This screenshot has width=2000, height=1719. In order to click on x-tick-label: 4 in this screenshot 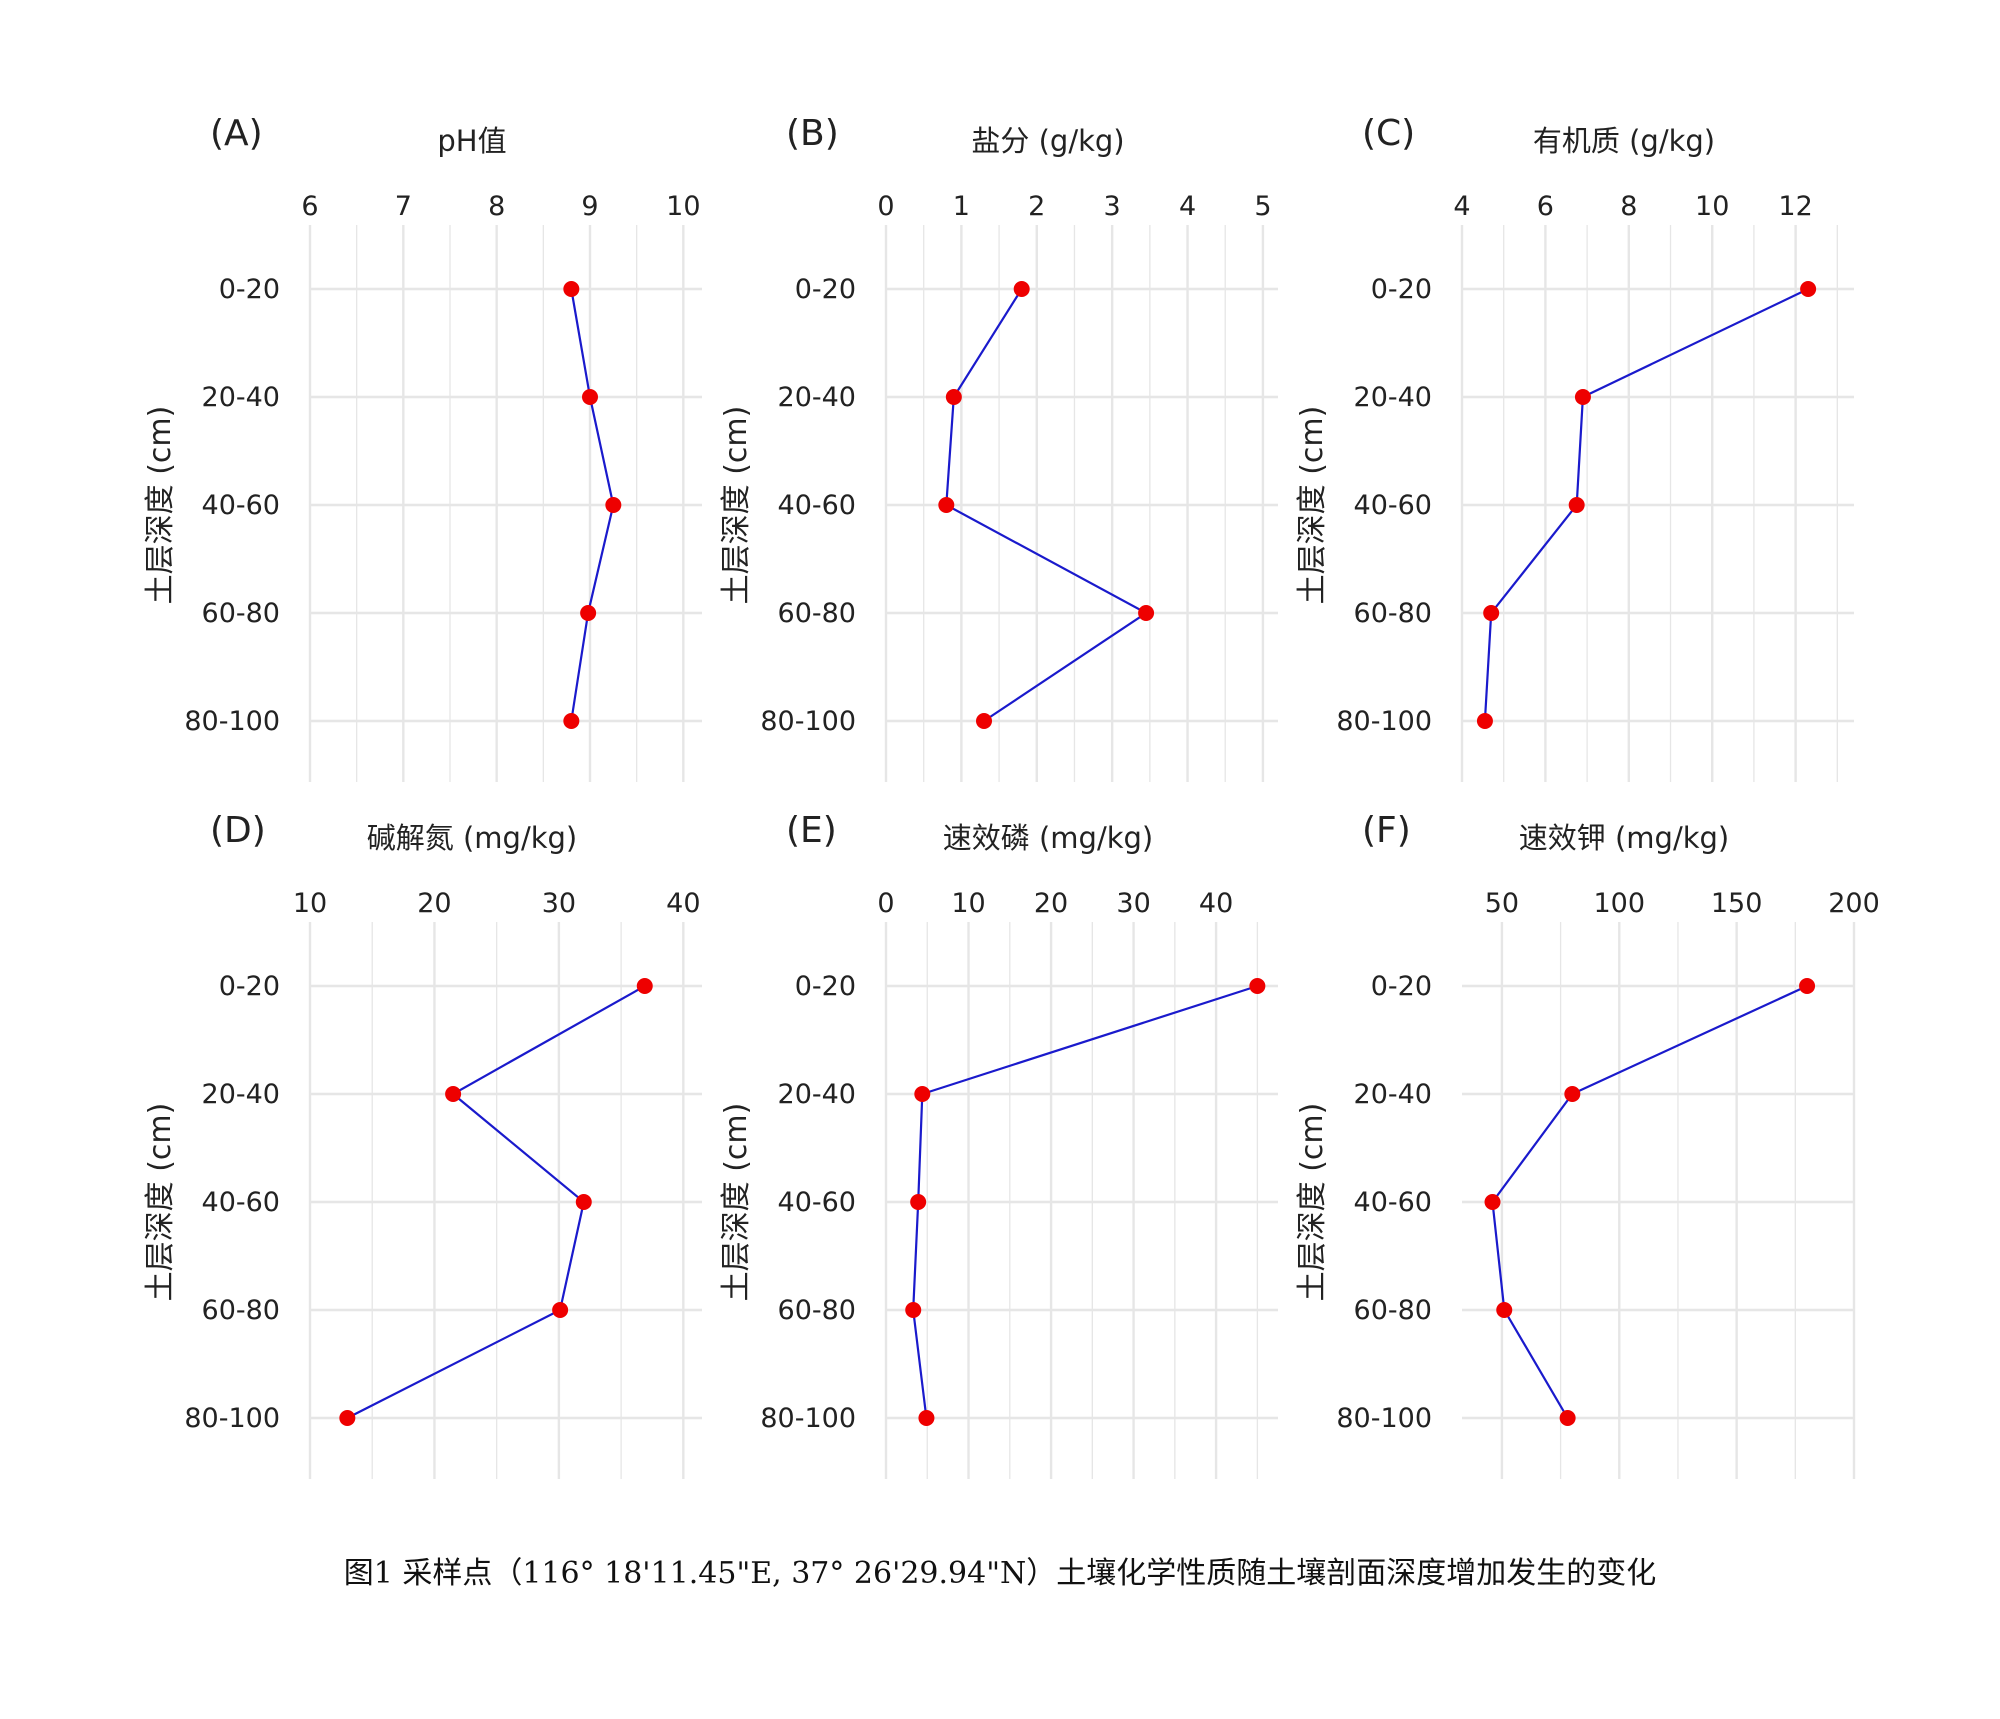, I will do `click(1461, 206)`.